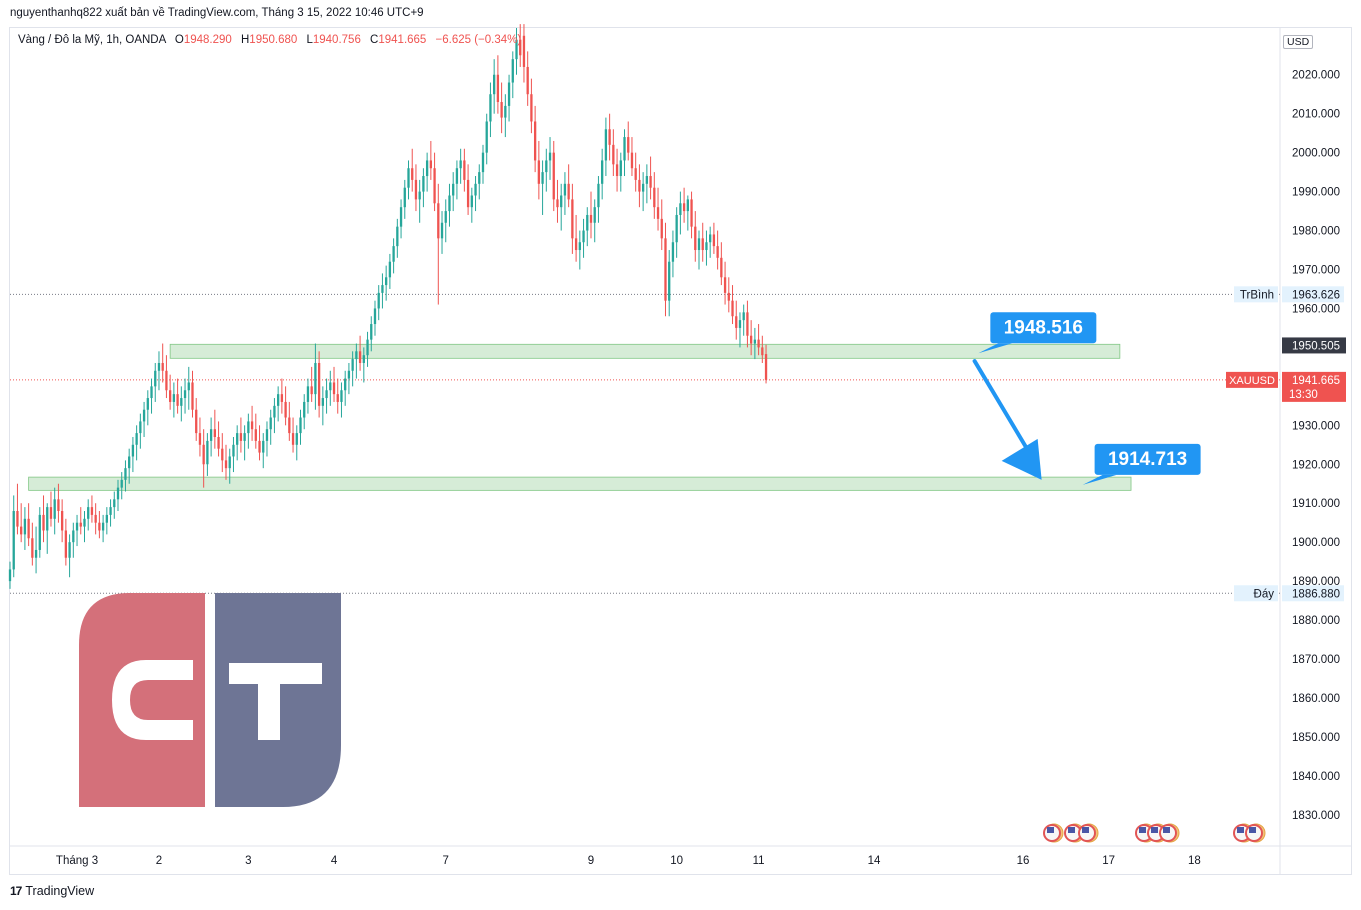 Image resolution: width=1361 pixels, height=910 pixels. What do you see at coordinates (1316, 346) in the screenshot?
I see `marker-price-value: 1950.505` at bounding box center [1316, 346].